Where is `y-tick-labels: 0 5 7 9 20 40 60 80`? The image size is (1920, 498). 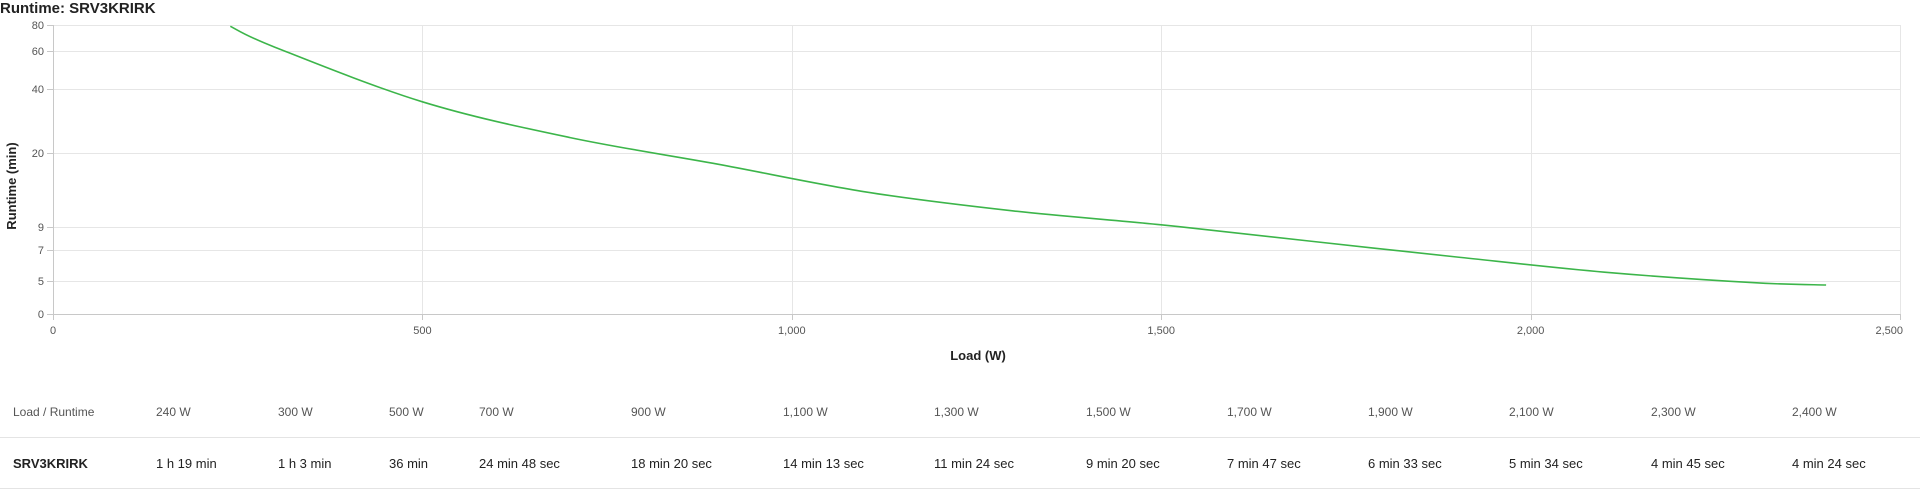 y-tick-labels: 0 5 7 9 20 40 60 80 is located at coordinates (38, 170).